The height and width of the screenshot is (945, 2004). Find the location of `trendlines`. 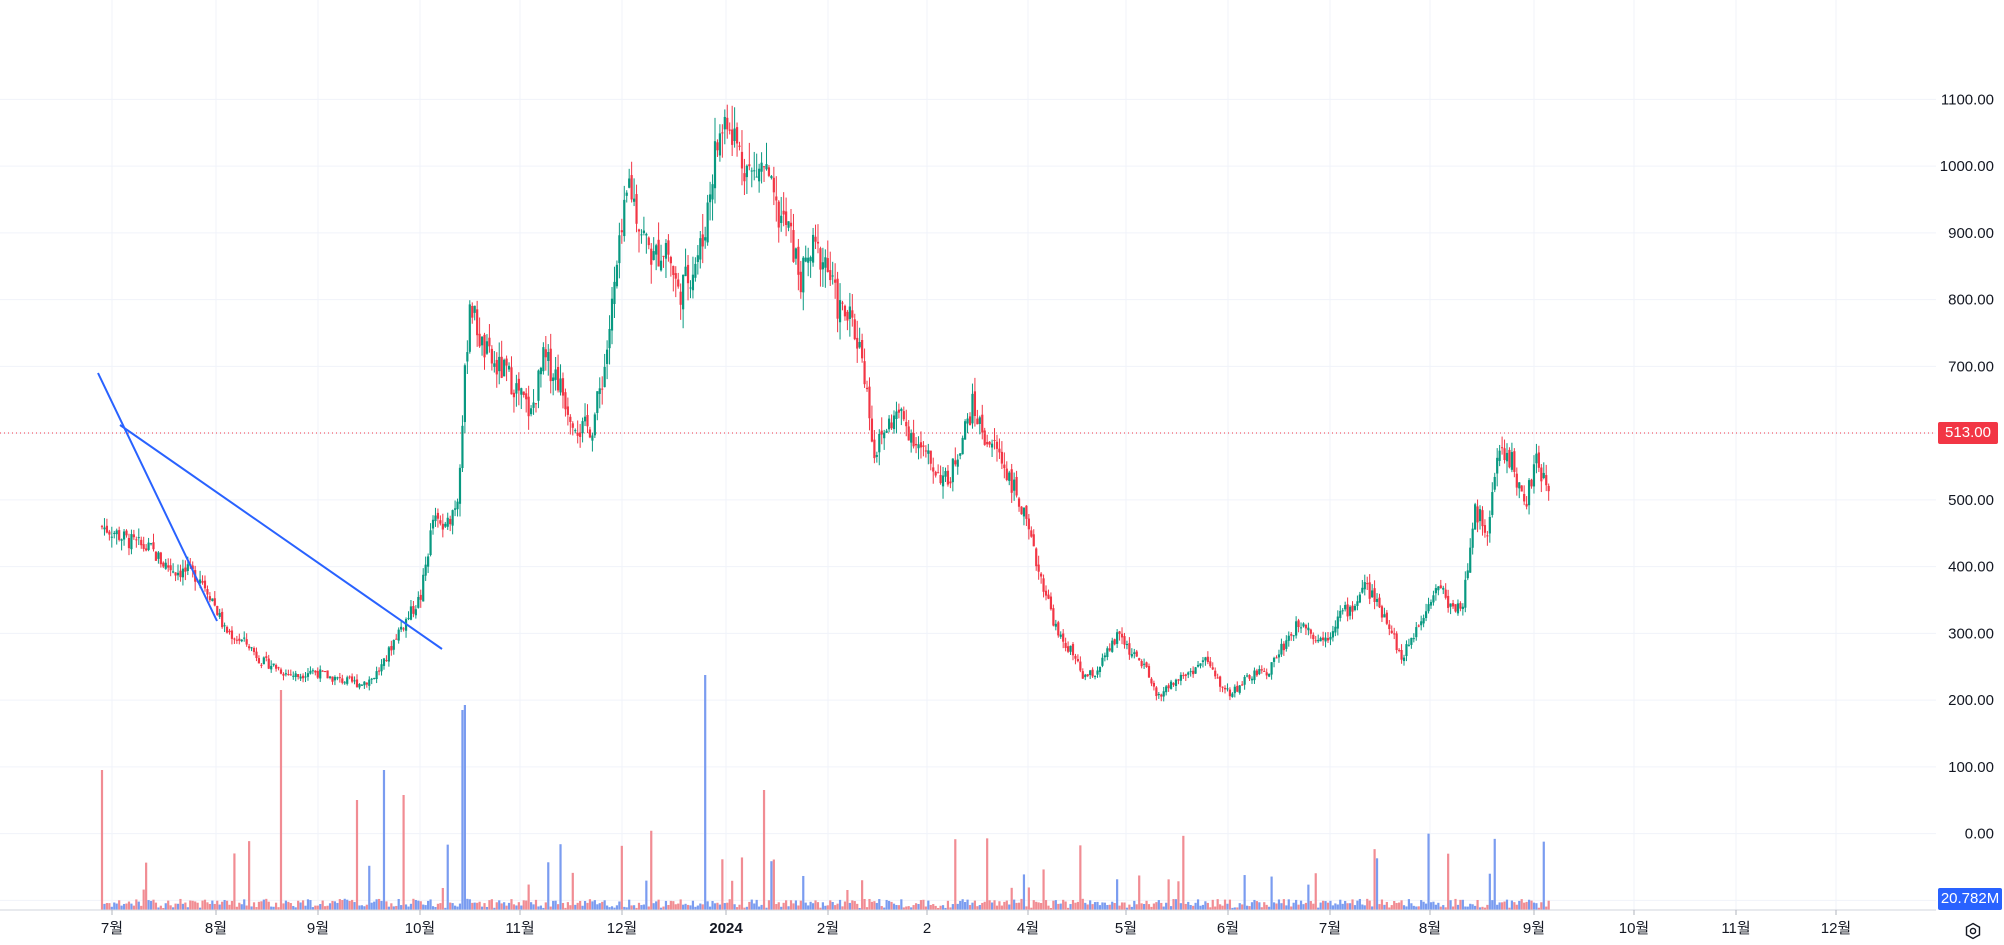

trendlines is located at coordinates (270, 511).